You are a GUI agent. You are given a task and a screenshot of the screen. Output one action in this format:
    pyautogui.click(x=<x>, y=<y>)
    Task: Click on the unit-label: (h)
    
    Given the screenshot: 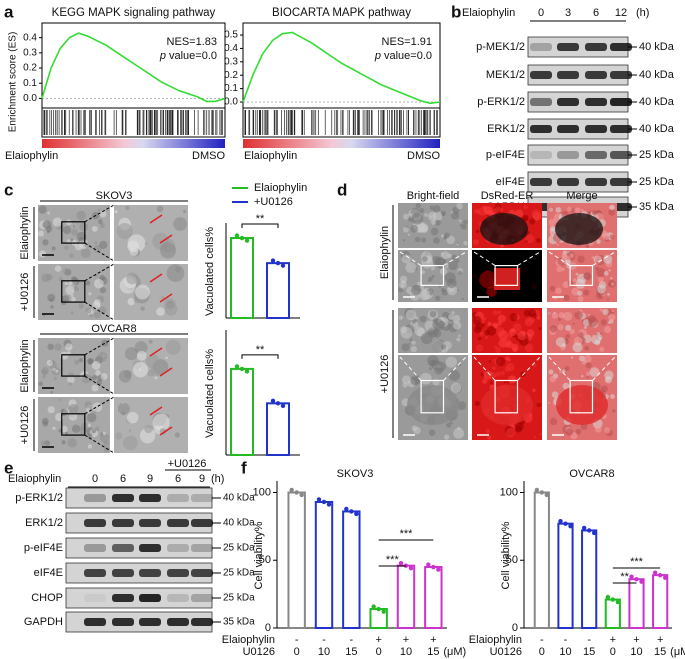 What is the action you would take?
    pyautogui.click(x=217, y=479)
    